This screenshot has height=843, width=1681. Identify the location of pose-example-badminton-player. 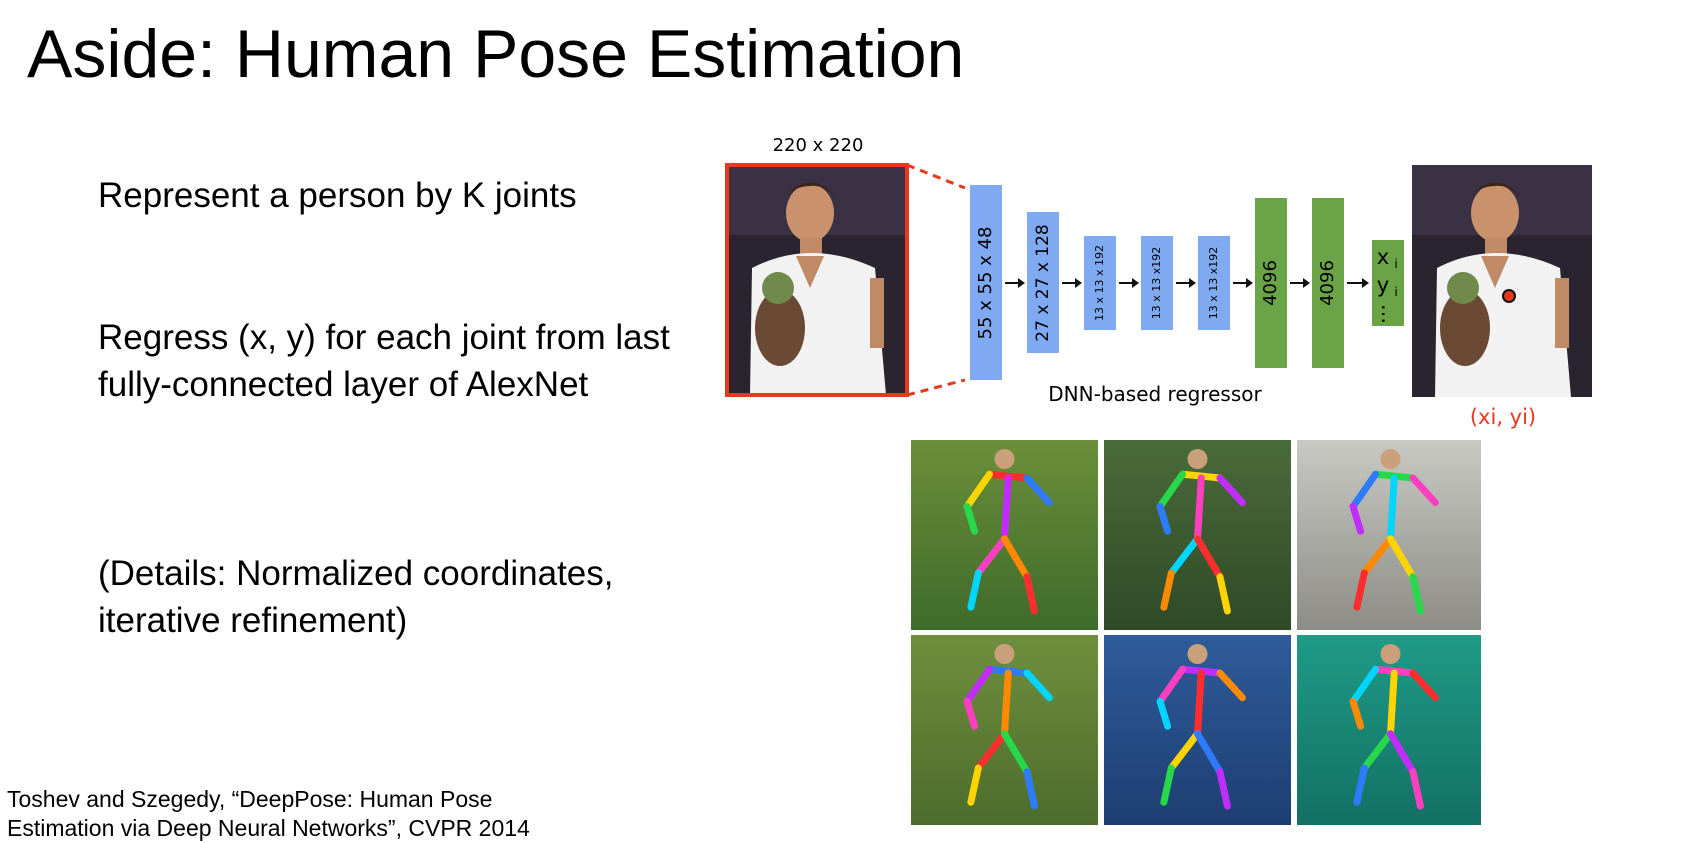
(1197, 535).